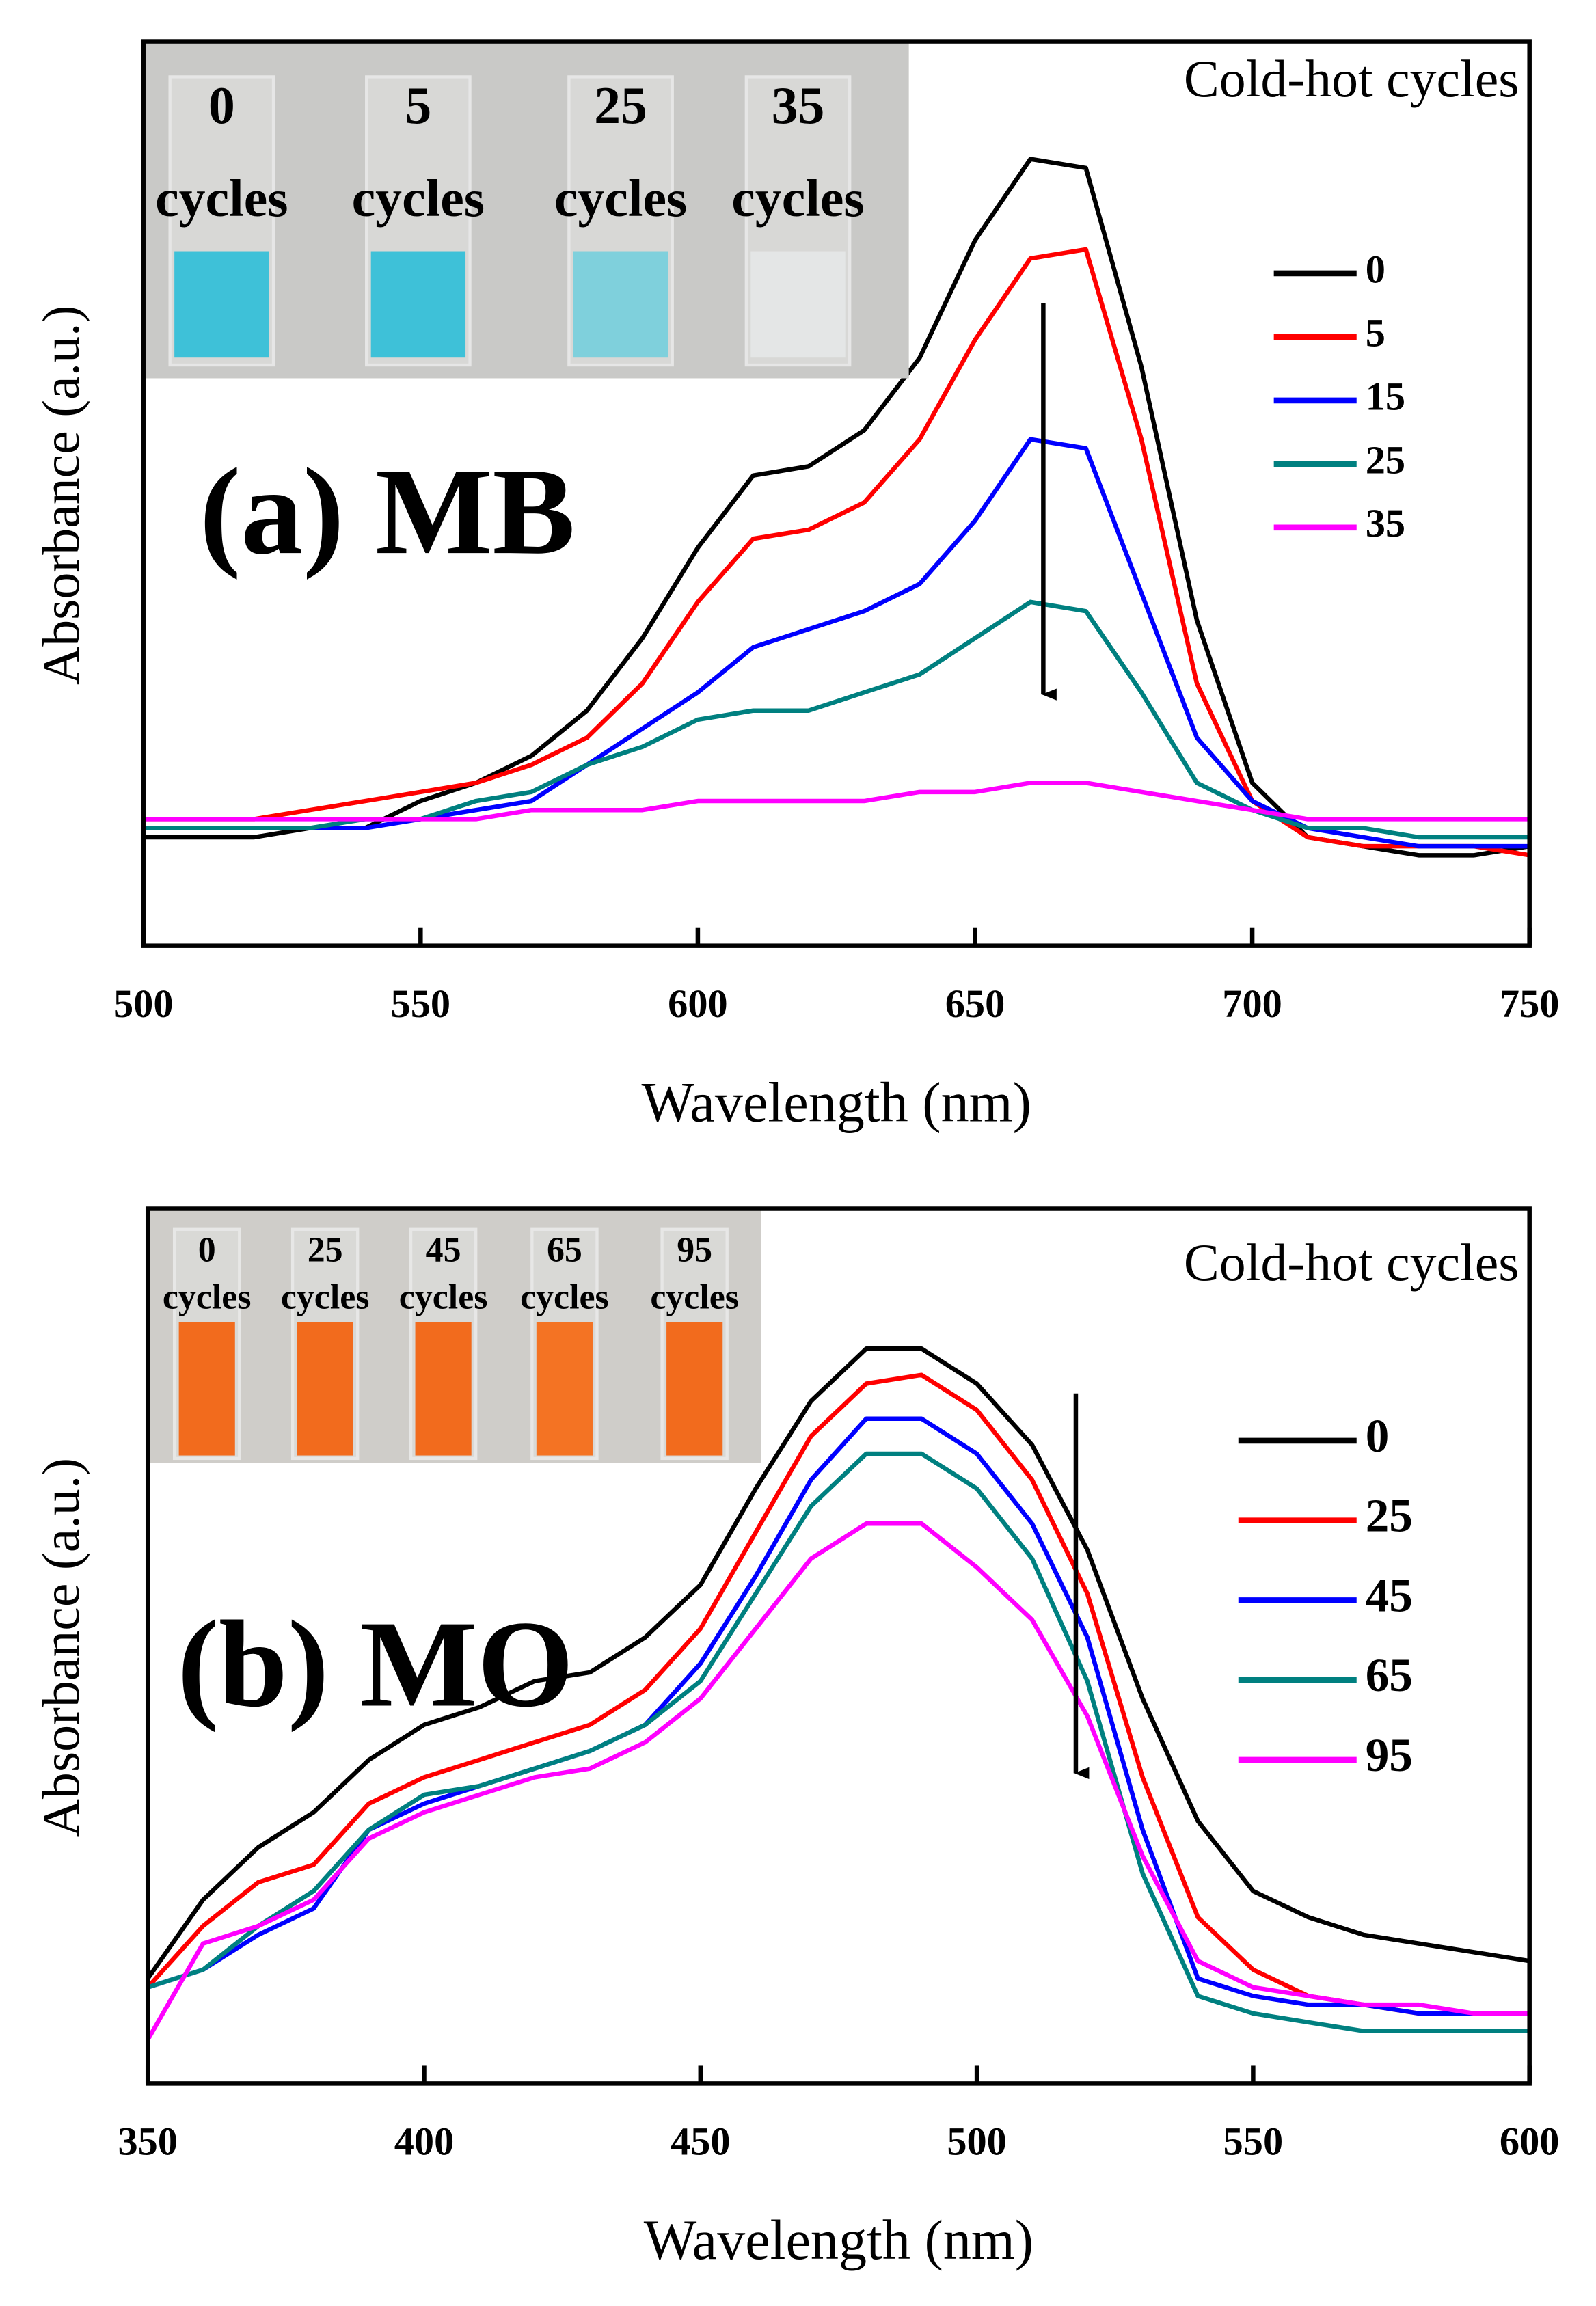 This screenshot has width=1596, height=2306. I want to click on x-tick-label: 650, so click(975, 1003).